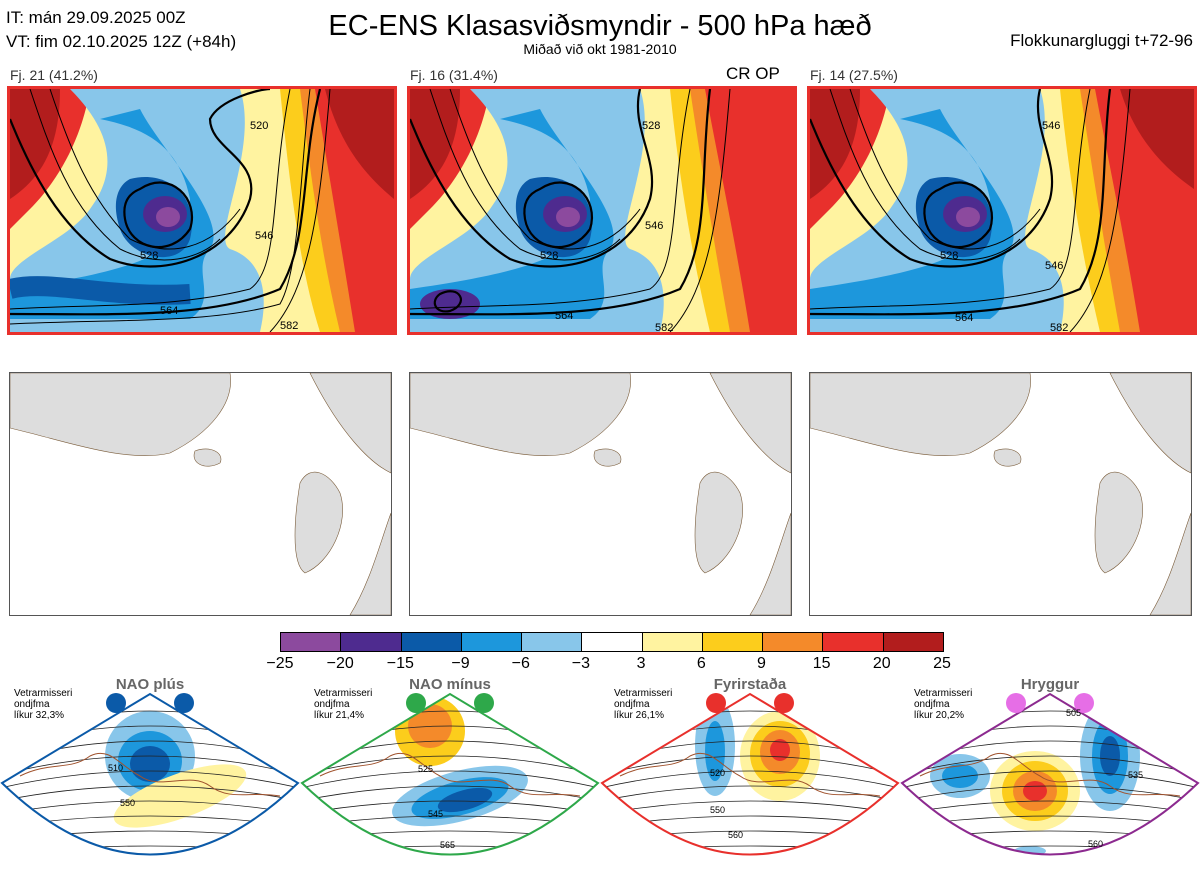 This screenshot has width=1200, height=871. What do you see at coordinates (581, 663) in the screenshot?
I see `colorbar-tick-label: −3` at bounding box center [581, 663].